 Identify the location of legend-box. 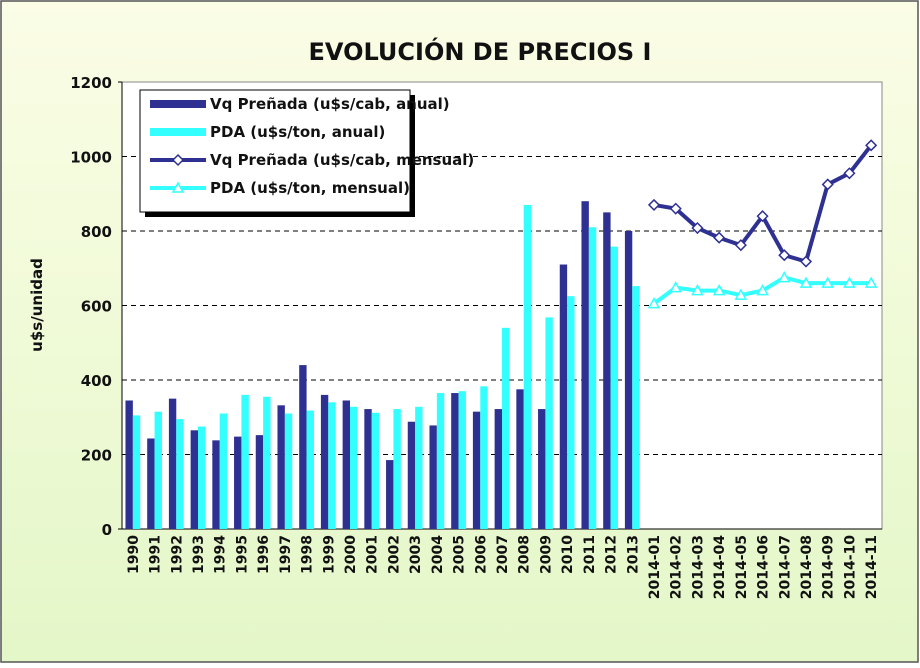
(275, 151).